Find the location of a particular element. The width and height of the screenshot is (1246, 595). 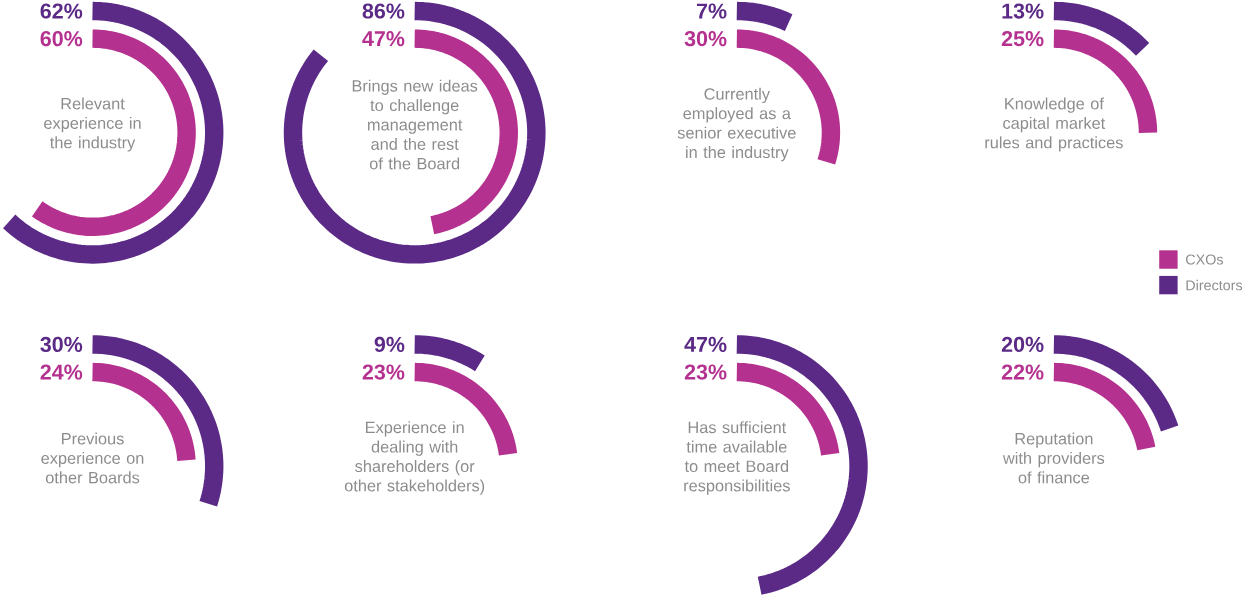

category-label: Has sufficient time available to meet Board responsibilities is located at coordinates (737, 458).